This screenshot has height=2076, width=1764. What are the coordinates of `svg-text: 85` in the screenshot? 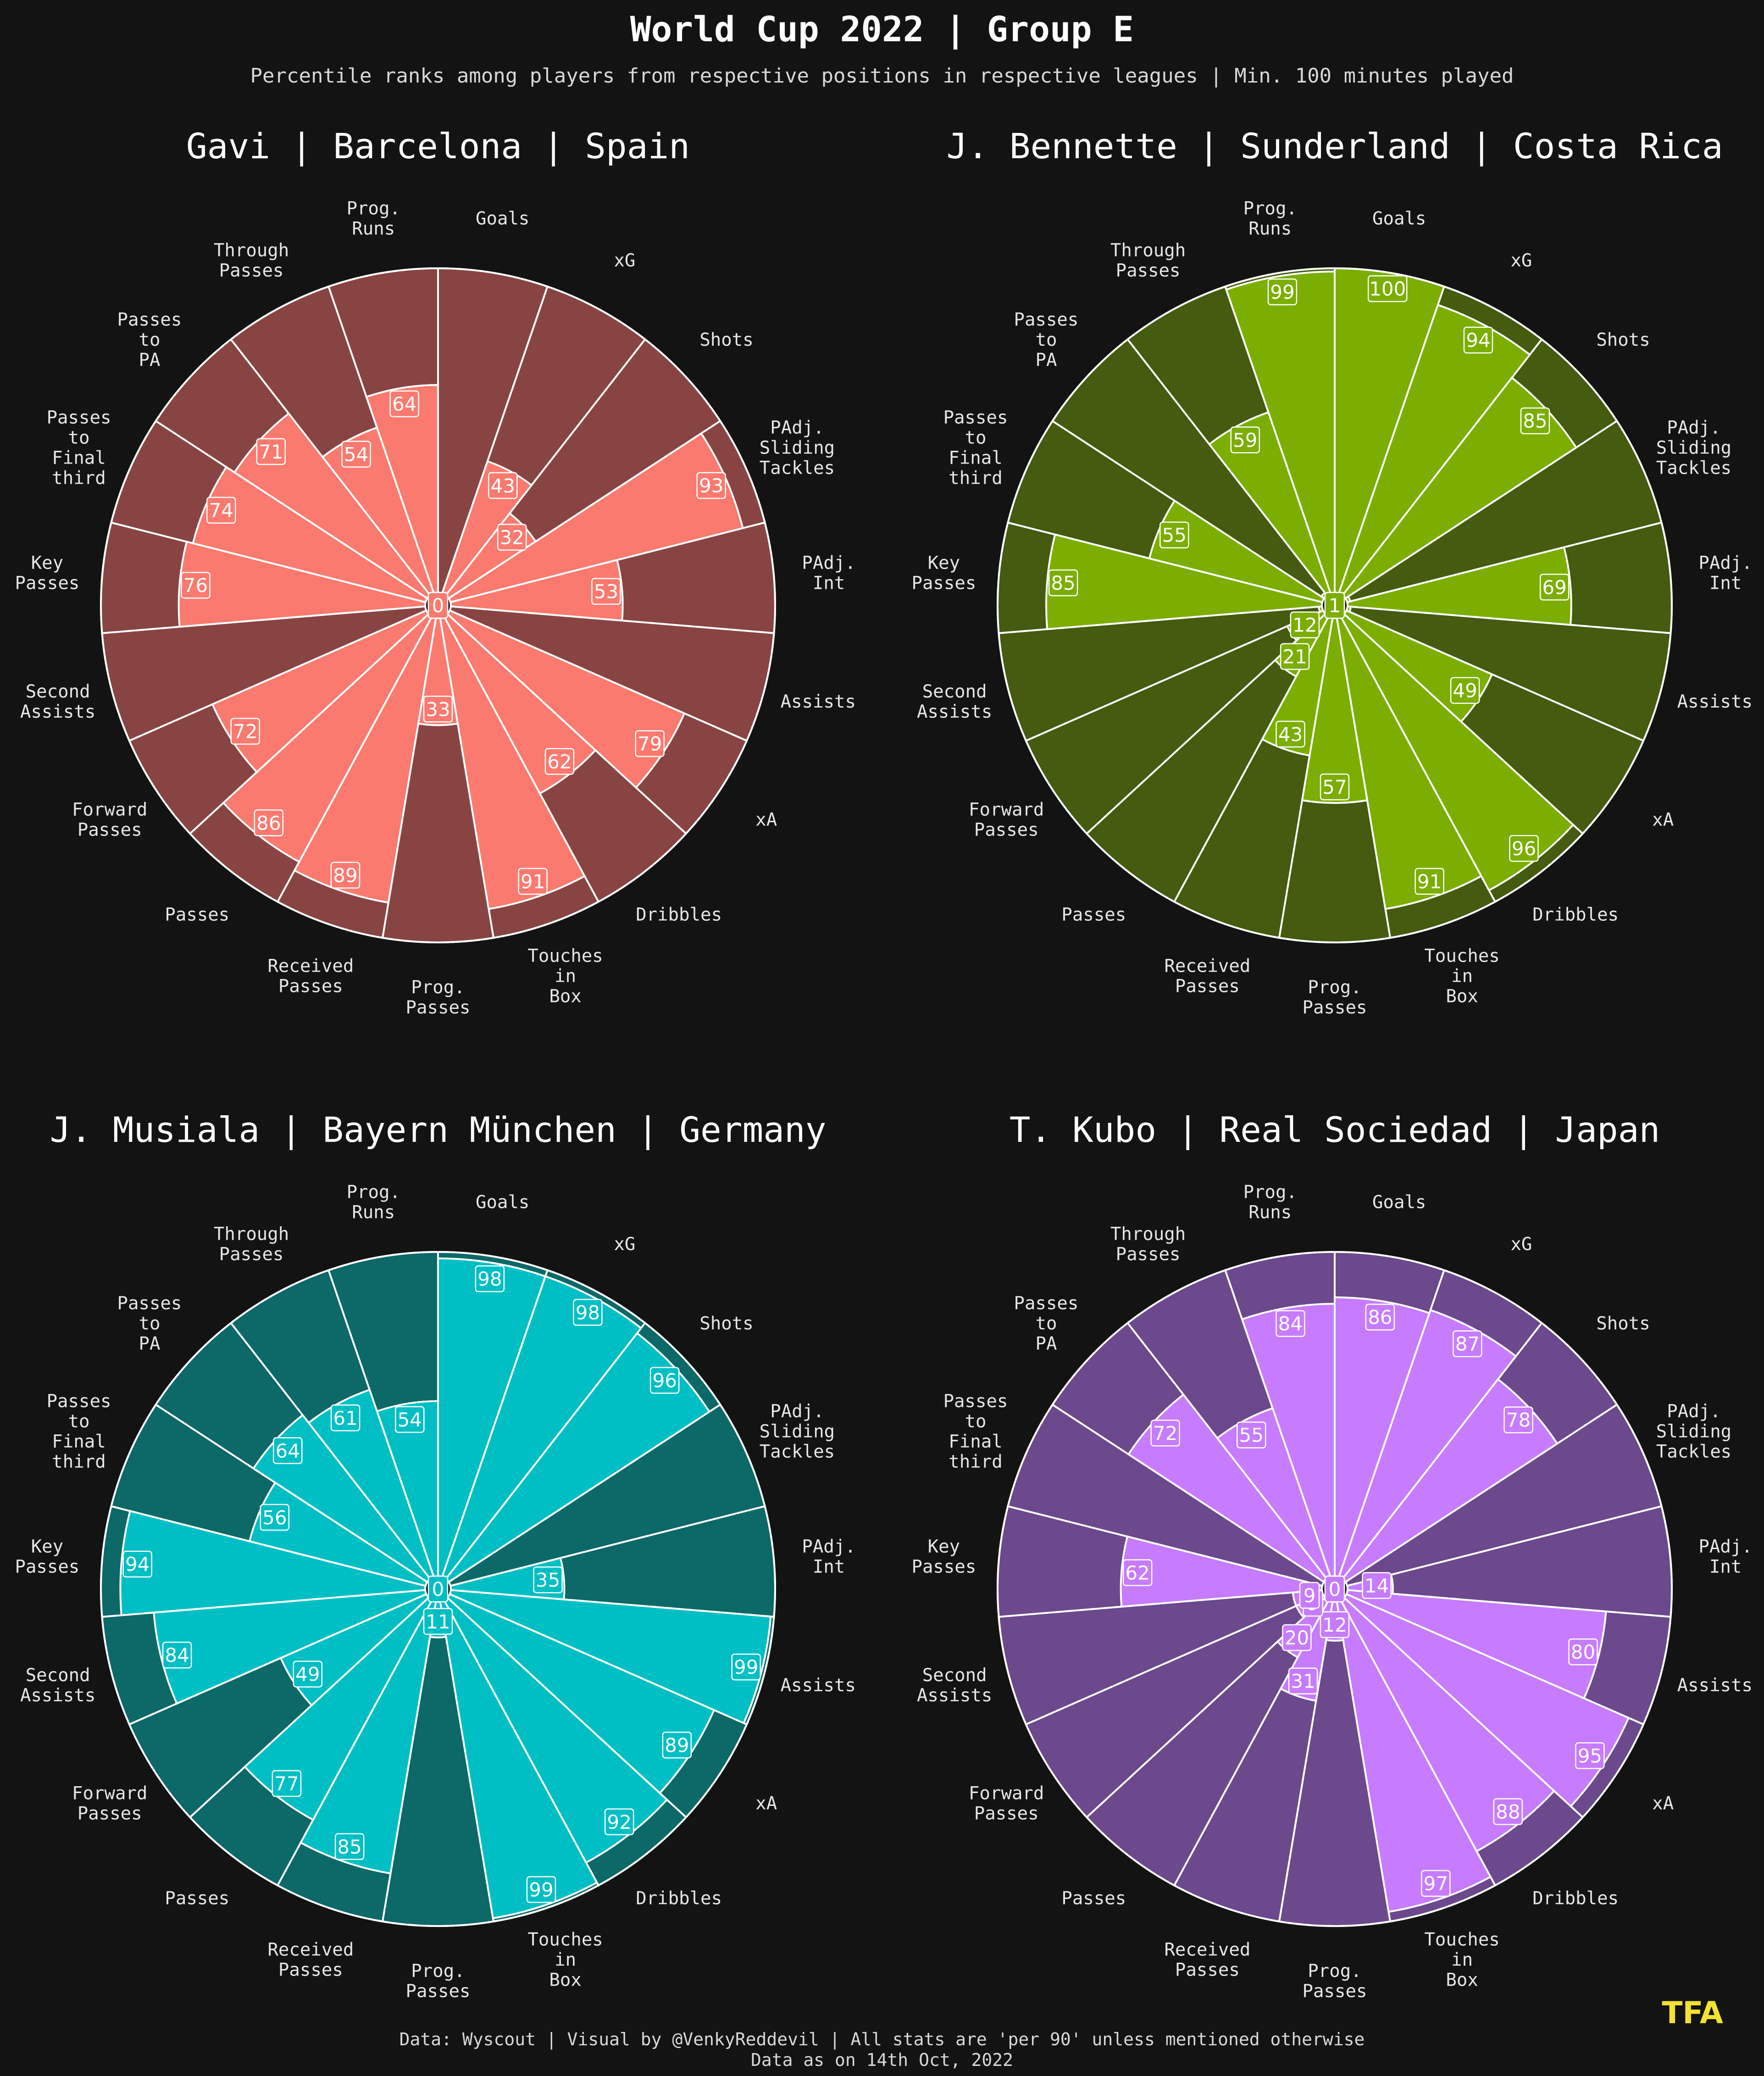 It's located at (1535, 421).